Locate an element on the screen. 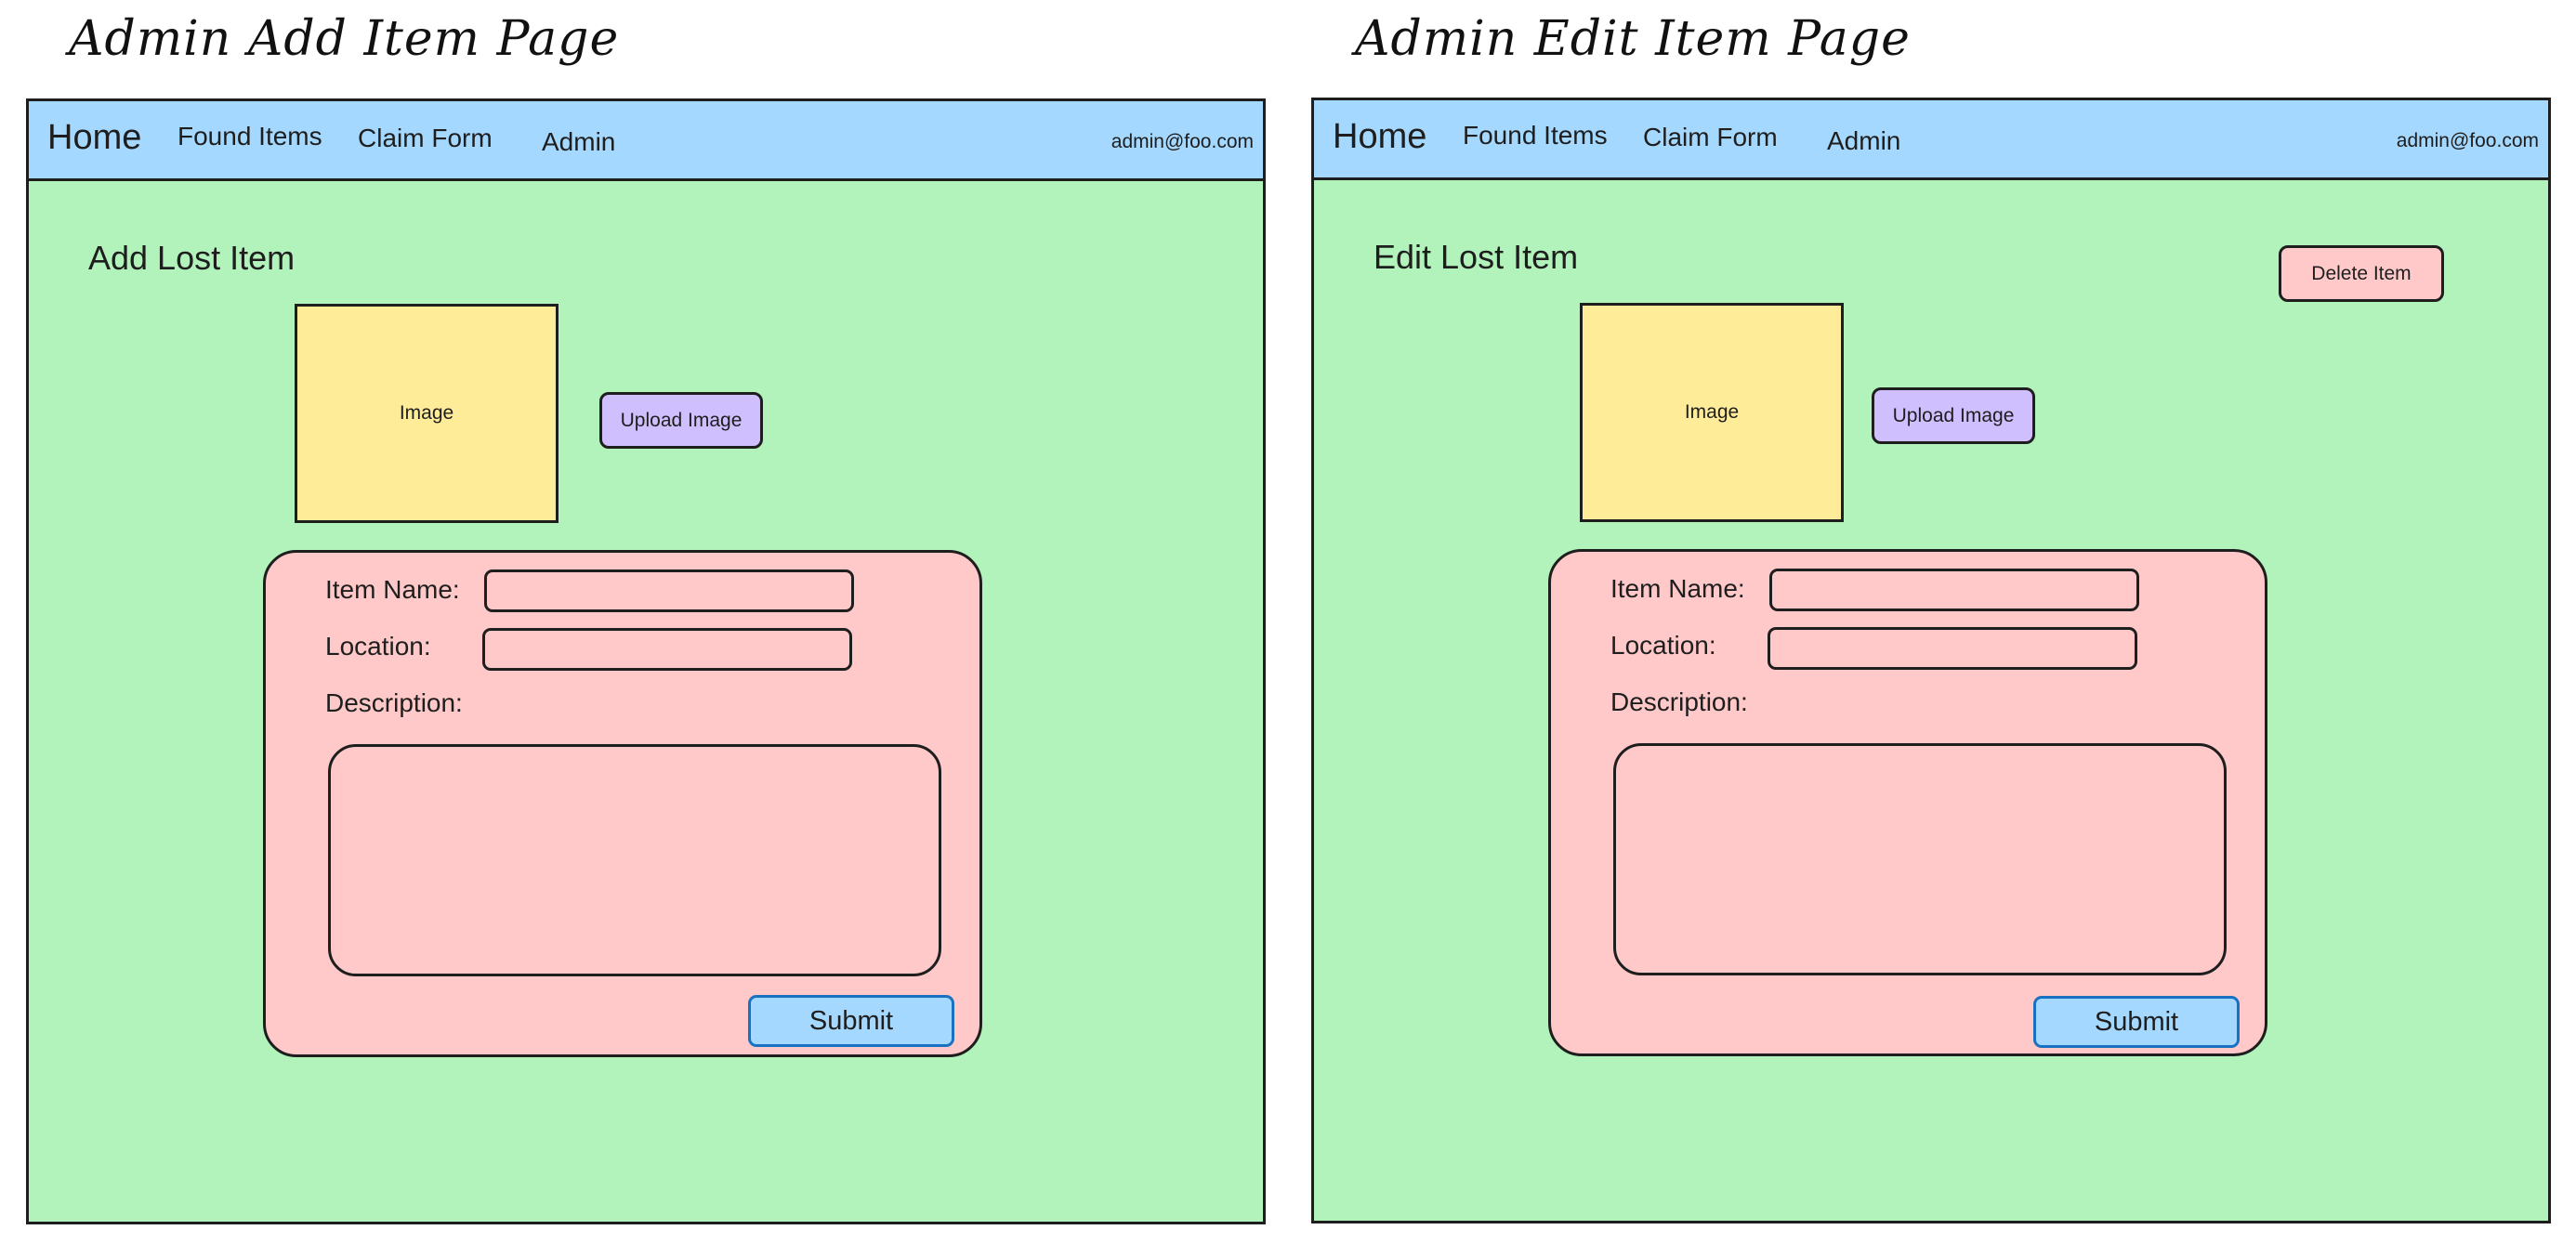 The width and height of the screenshot is (2576, 1243). page-heading: Add Lost Item is located at coordinates (192, 258).